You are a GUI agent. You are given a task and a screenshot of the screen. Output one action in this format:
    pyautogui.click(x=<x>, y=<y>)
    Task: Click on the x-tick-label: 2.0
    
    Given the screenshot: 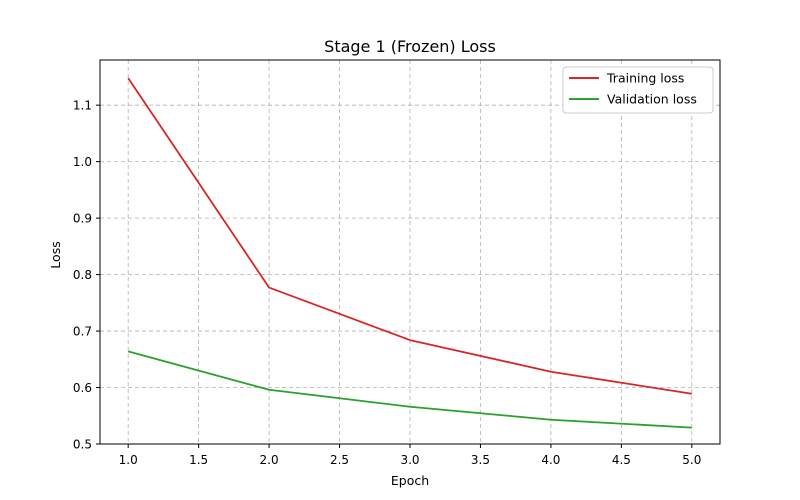 What is the action you would take?
    pyautogui.click(x=269, y=460)
    